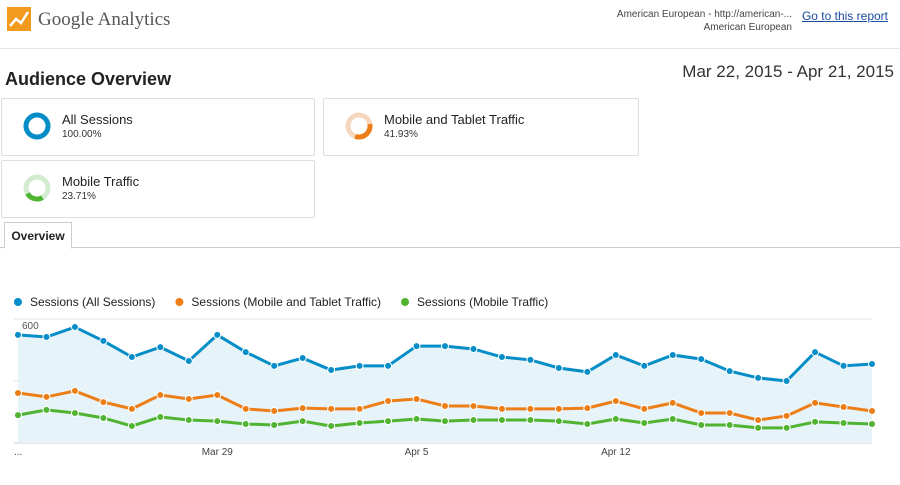 This screenshot has width=900, height=485. I want to click on segment-percent: 41.93%, so click(401, 134).